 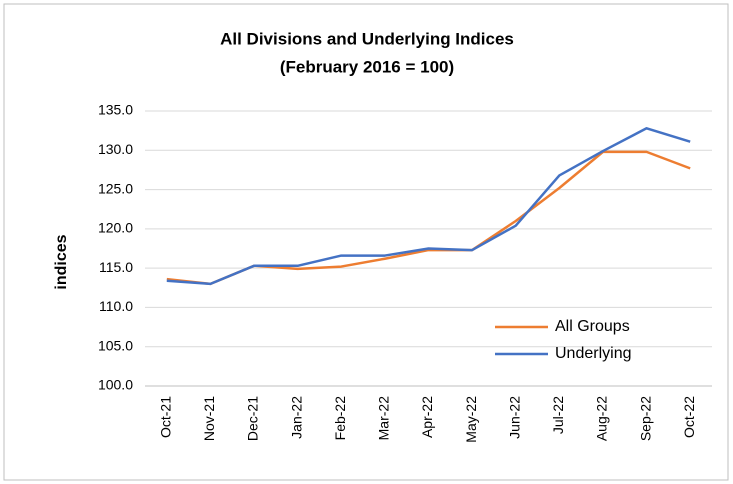 I want to click on legend-label: Underlying, so click(x=593, y=353).